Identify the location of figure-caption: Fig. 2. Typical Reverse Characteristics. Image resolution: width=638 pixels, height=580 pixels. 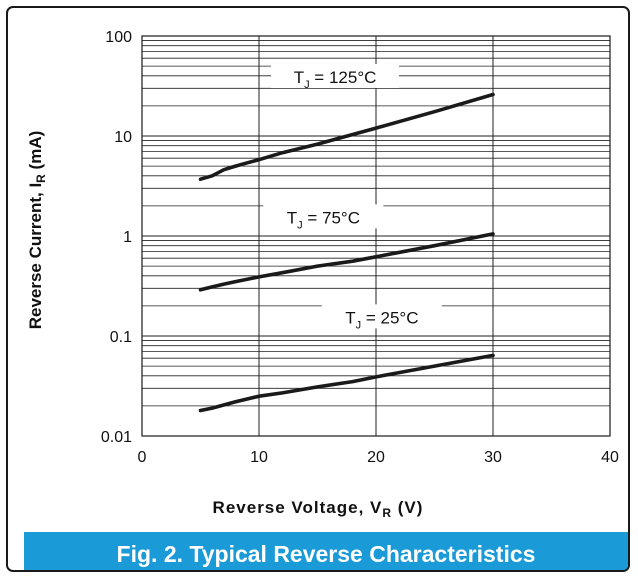
(326, 551).